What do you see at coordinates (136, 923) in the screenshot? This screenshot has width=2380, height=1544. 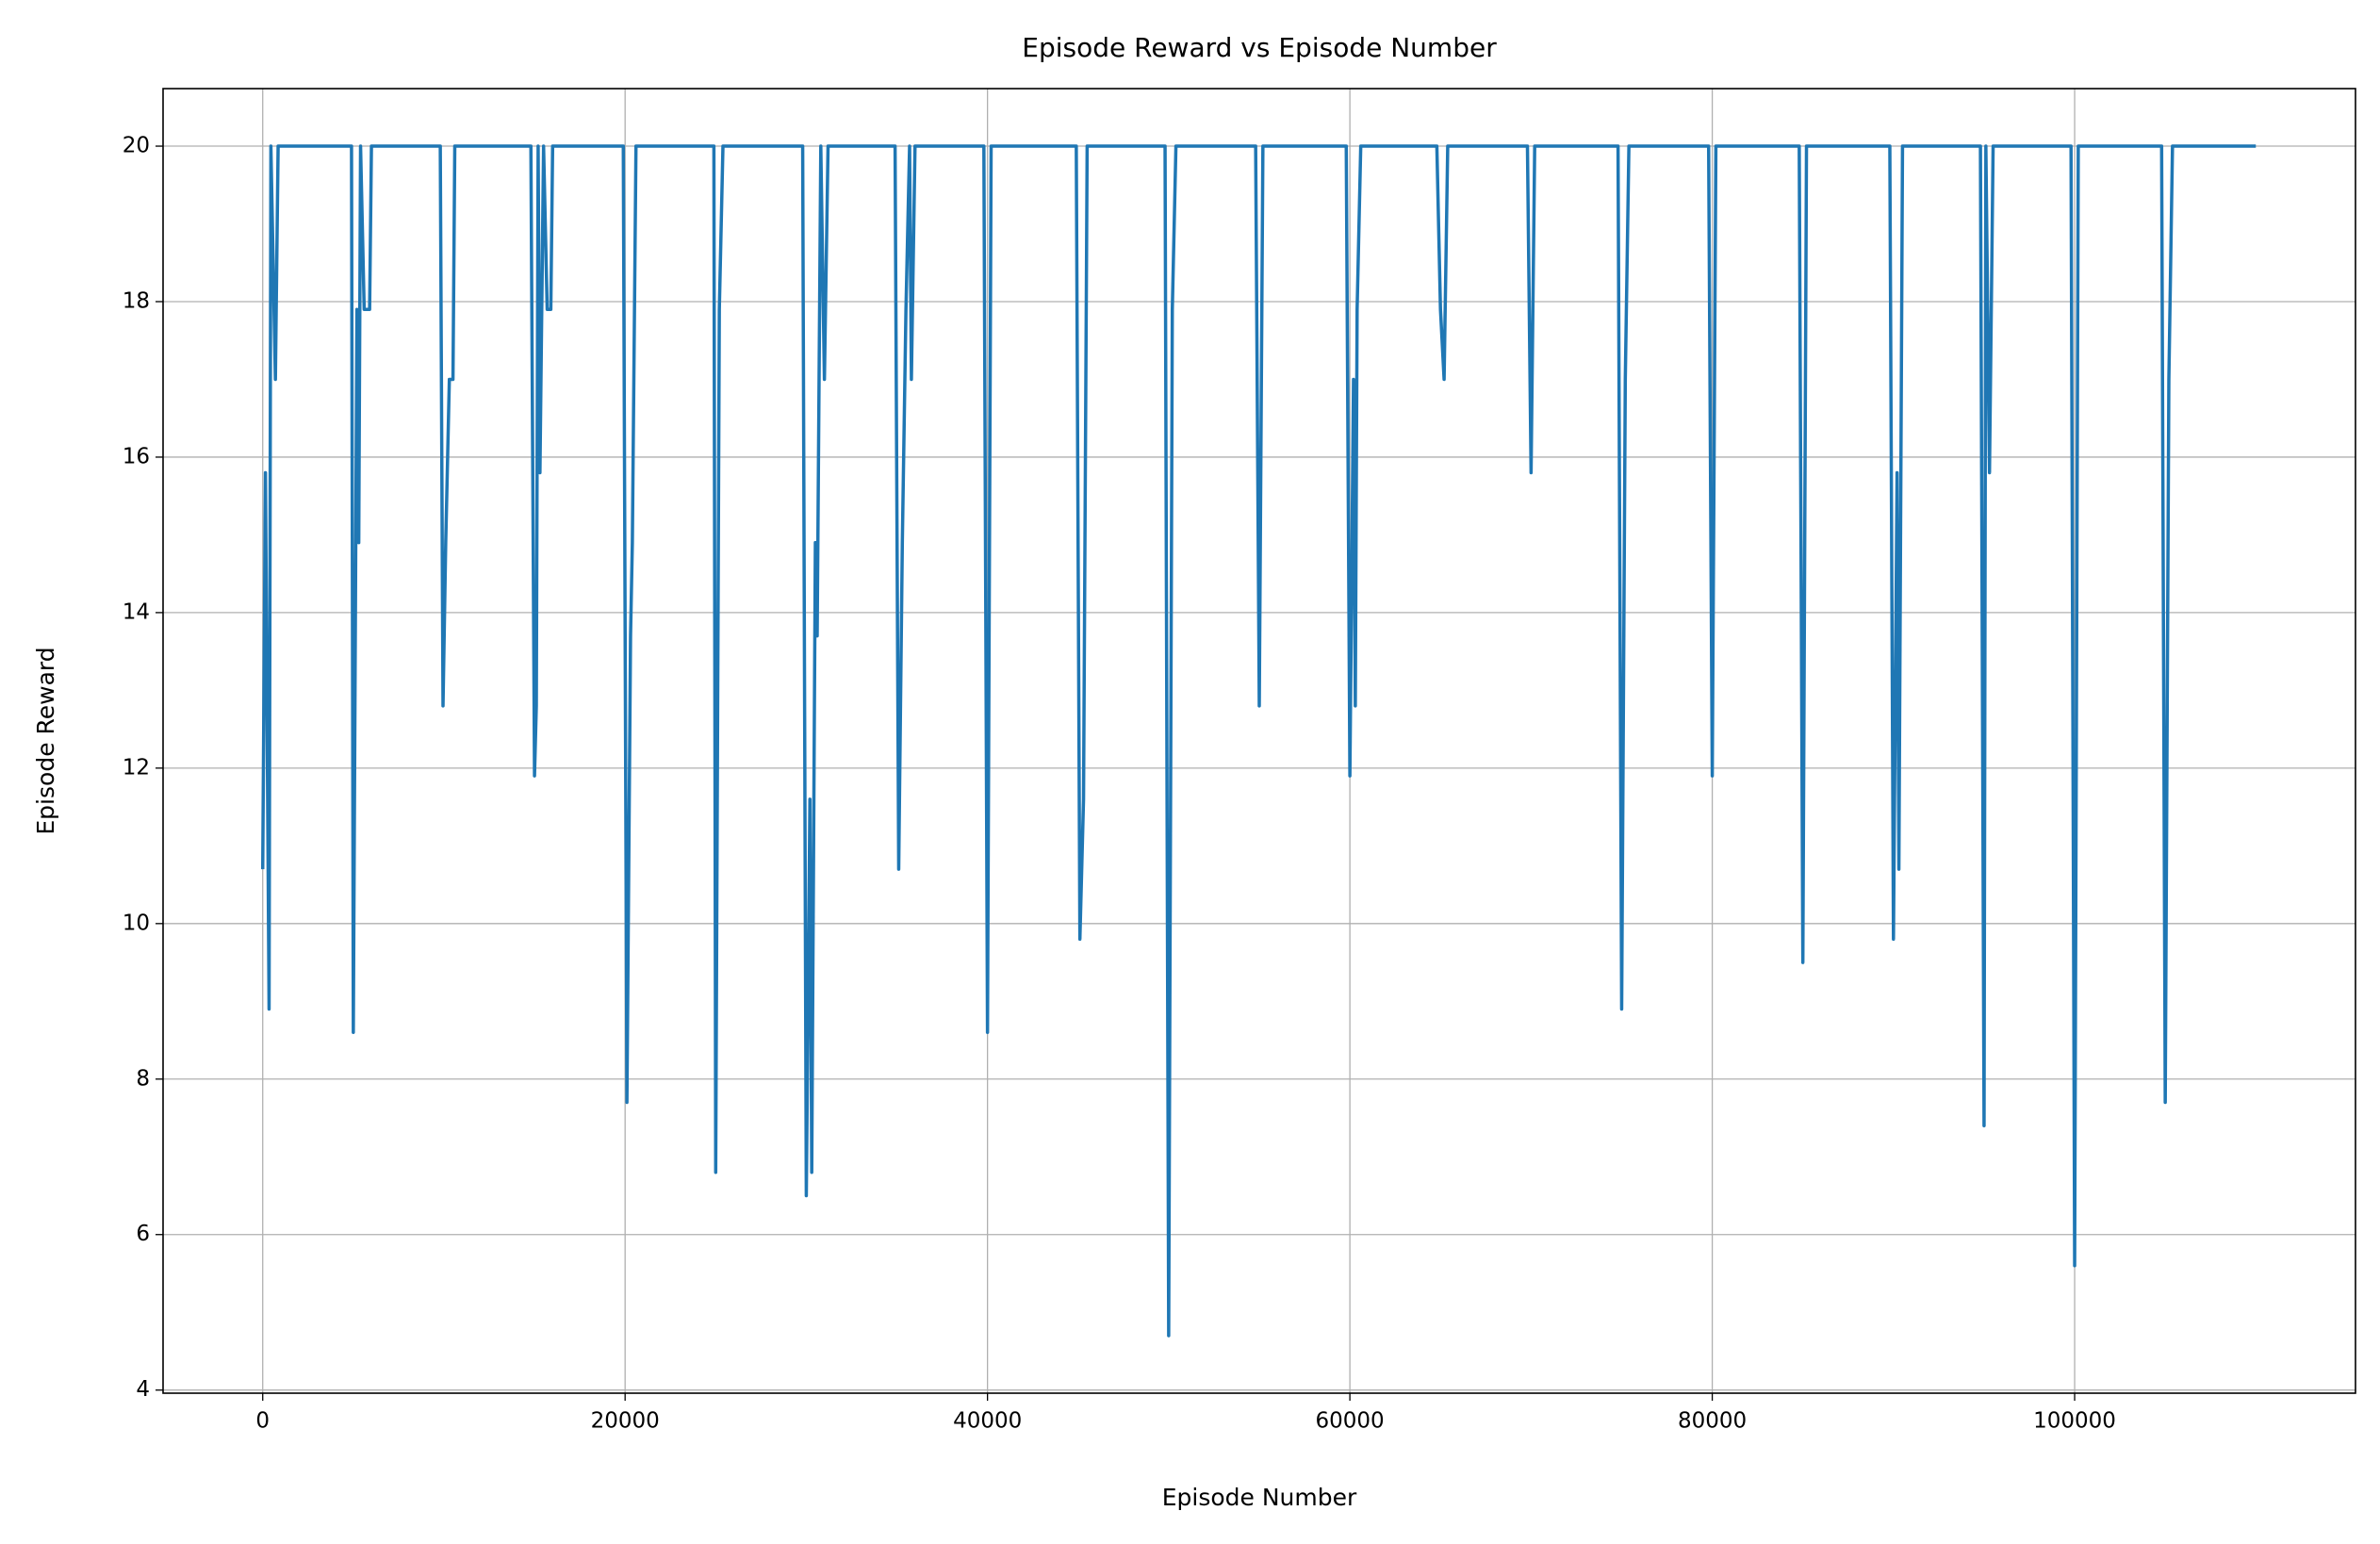 I see `y-tick-label: 10` at bounding box center [136, 923].